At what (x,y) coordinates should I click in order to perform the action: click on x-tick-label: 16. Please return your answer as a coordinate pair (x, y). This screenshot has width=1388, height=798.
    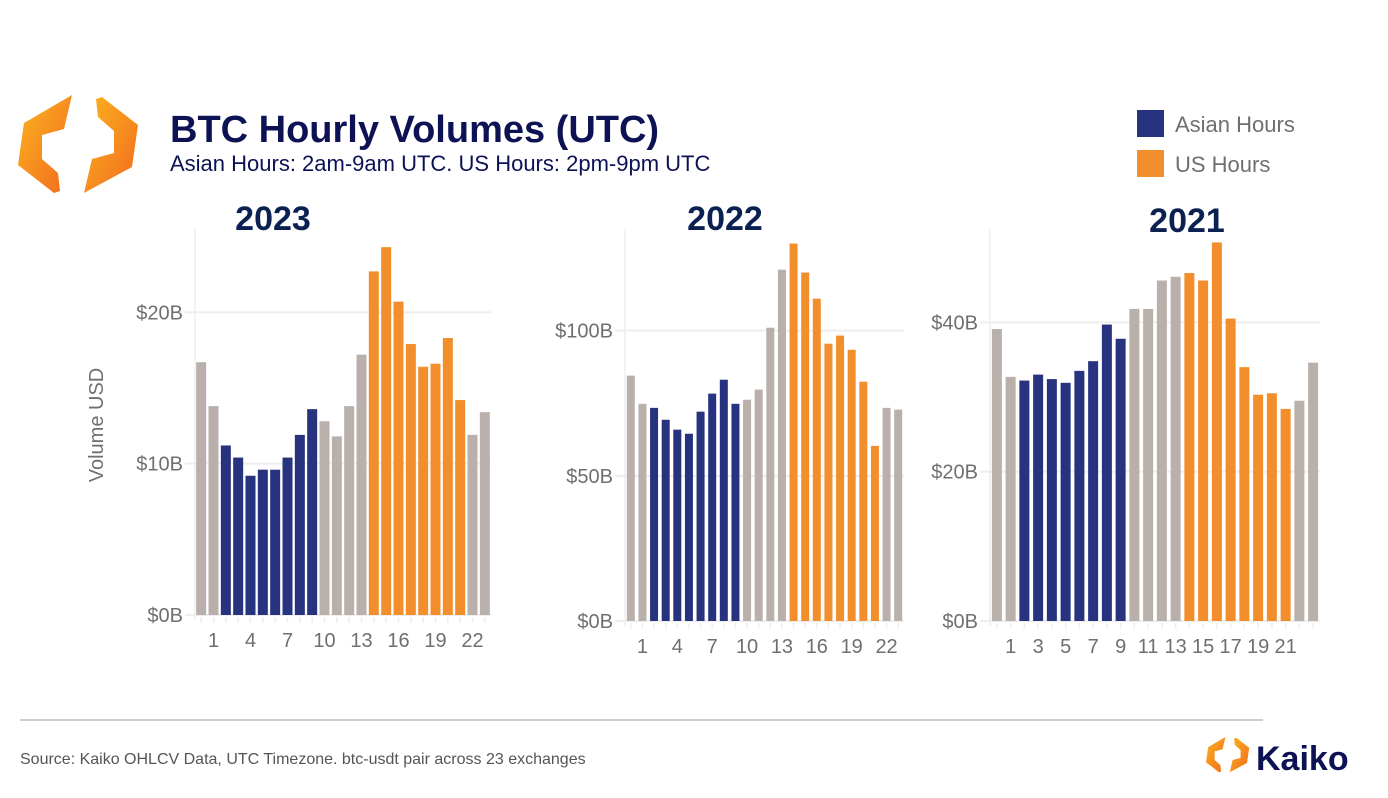
    Looking at the image, I should click on (817, 647).